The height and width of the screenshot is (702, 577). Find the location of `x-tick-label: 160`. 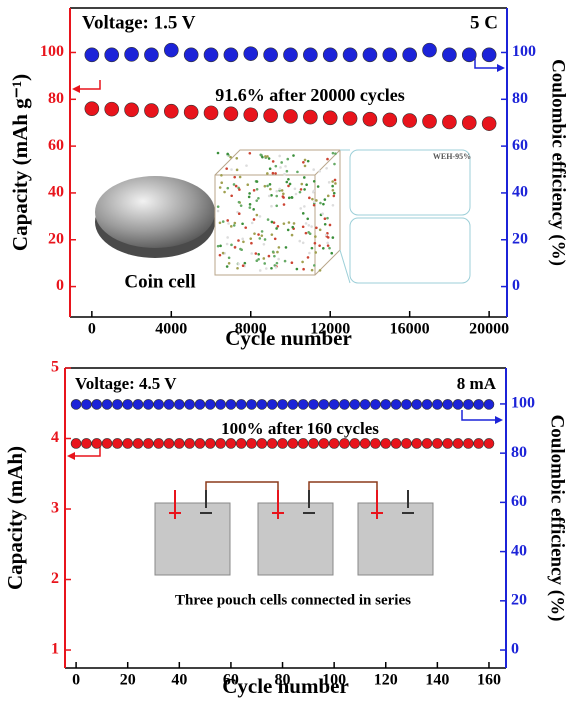

x-tick-label: 160 is located at coordinates (489, 680).